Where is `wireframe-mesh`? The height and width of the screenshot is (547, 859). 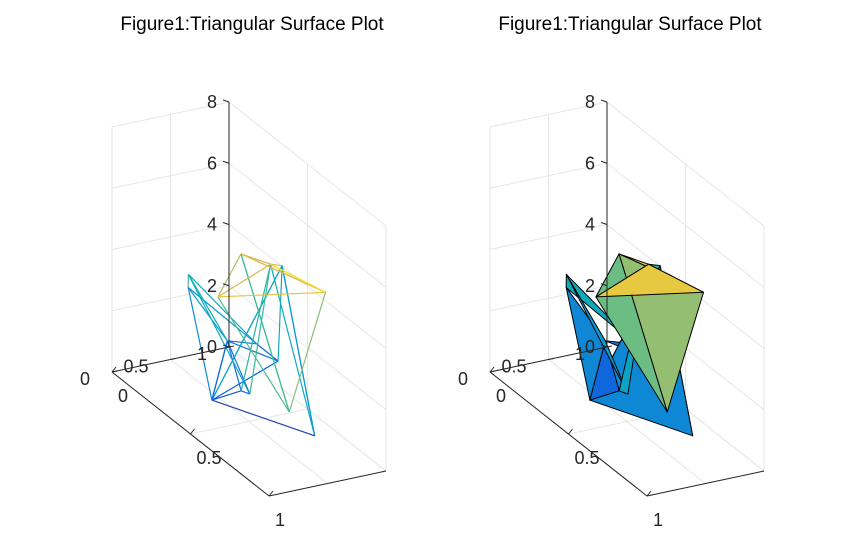 wireframe-mesh is located at coordinates (257, 345).